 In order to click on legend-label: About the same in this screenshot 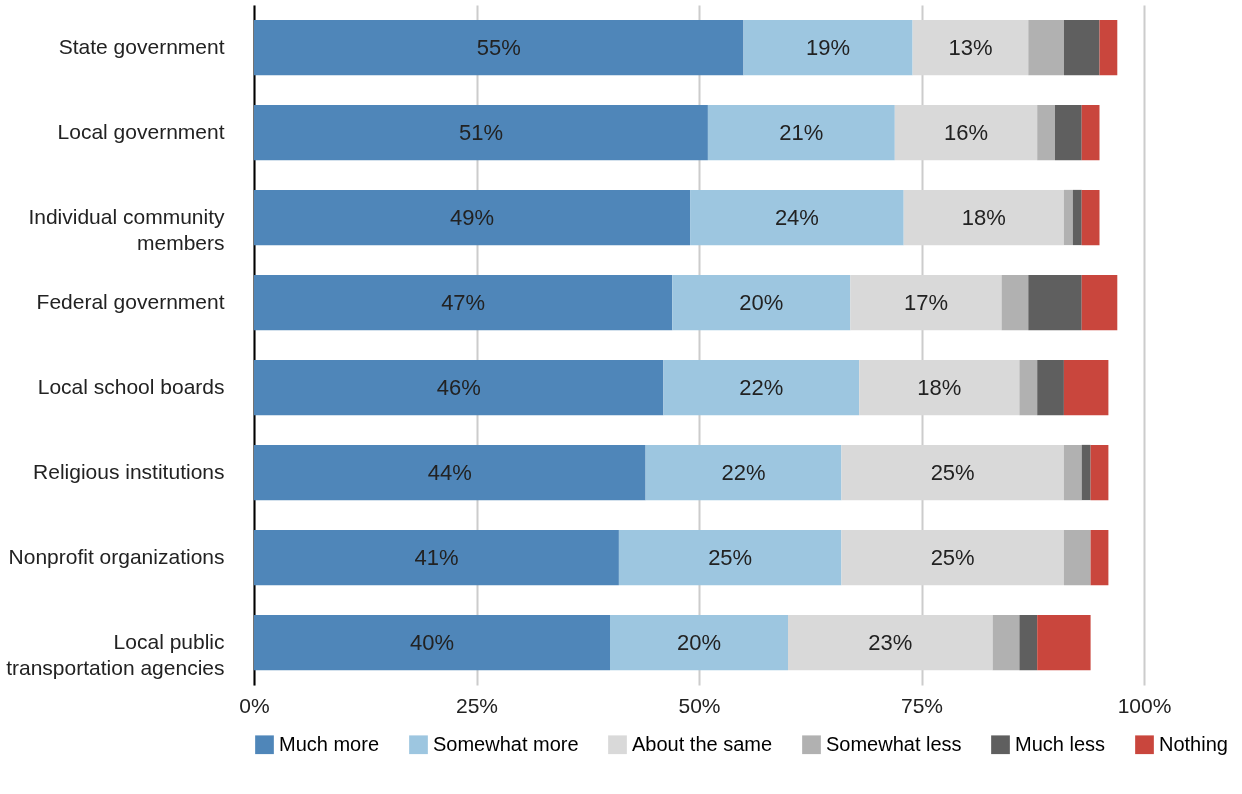, I will do `click(702, 743)`.